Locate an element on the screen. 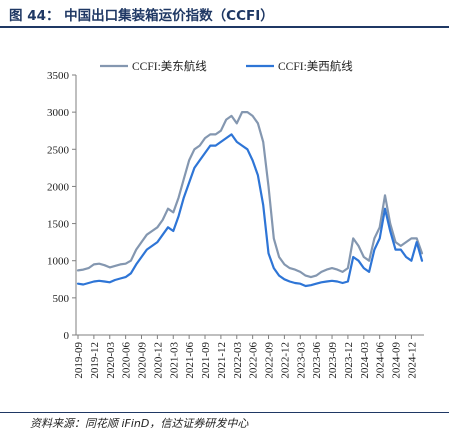 This screenshot has width=449, height=438. x-tick-label: 2020-06 is located at coordinates (127, 360).